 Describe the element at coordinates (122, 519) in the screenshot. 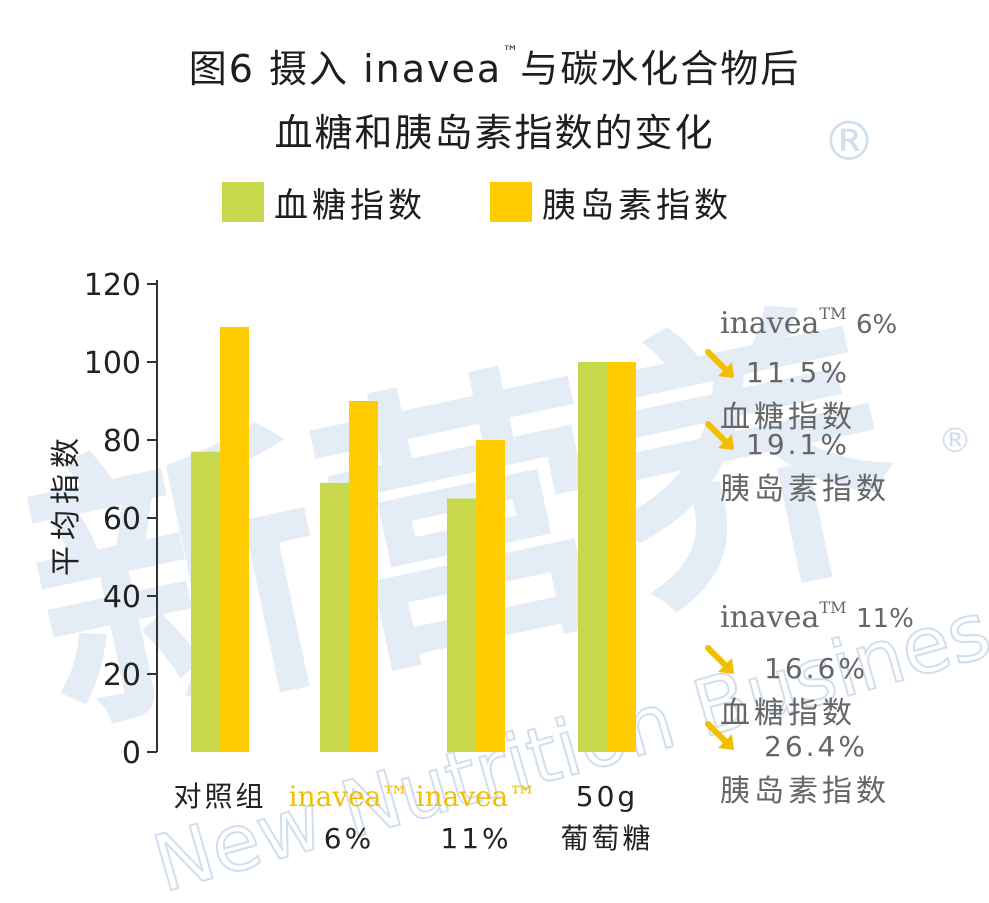

I see `y-tick-label: 60` at that location.